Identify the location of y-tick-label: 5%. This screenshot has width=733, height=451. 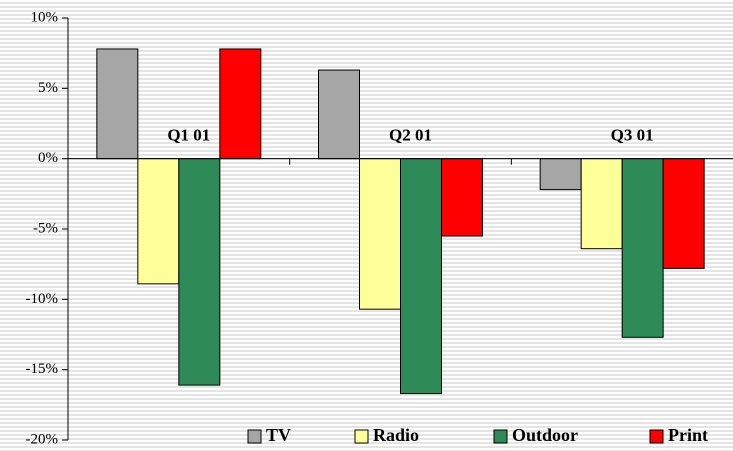
(48, 88).